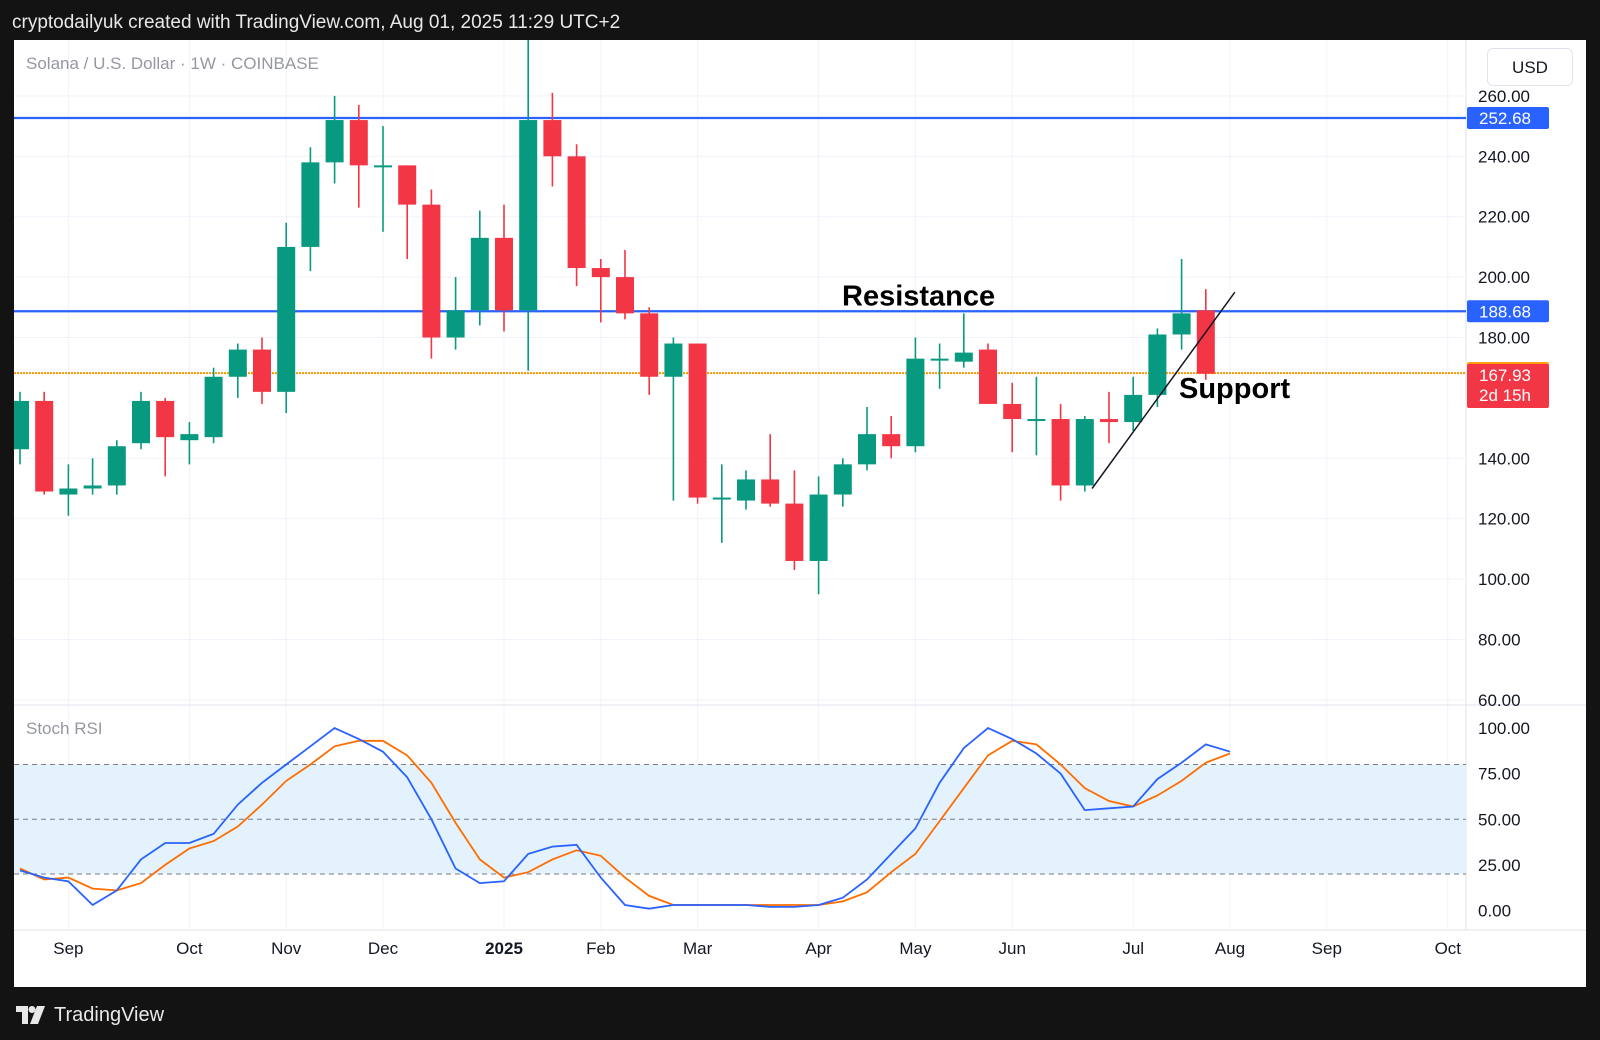  What do you see at coordinates (1504, 579) in the screenshot?
I see `price-tick-label: 100.00` at bounding box center [1504, 579].